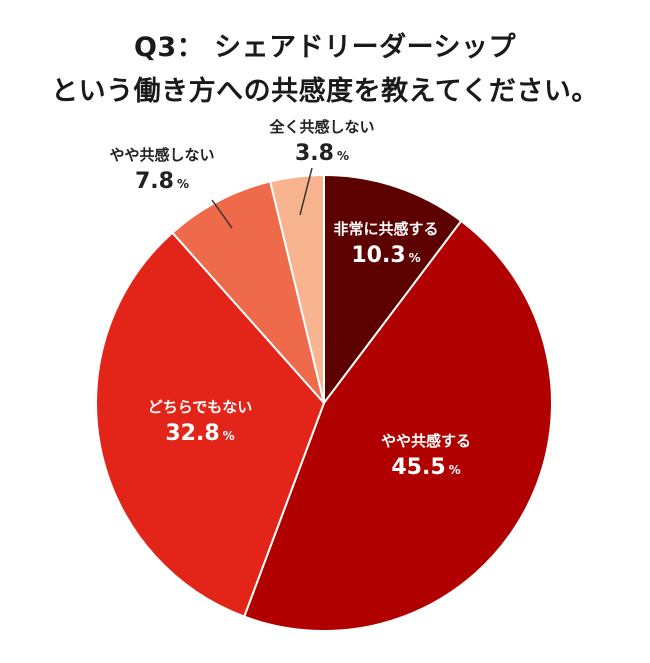  I want to click on slice-label-somewhat-disagree: やや共感しない 7.8%, so click(161, 170).